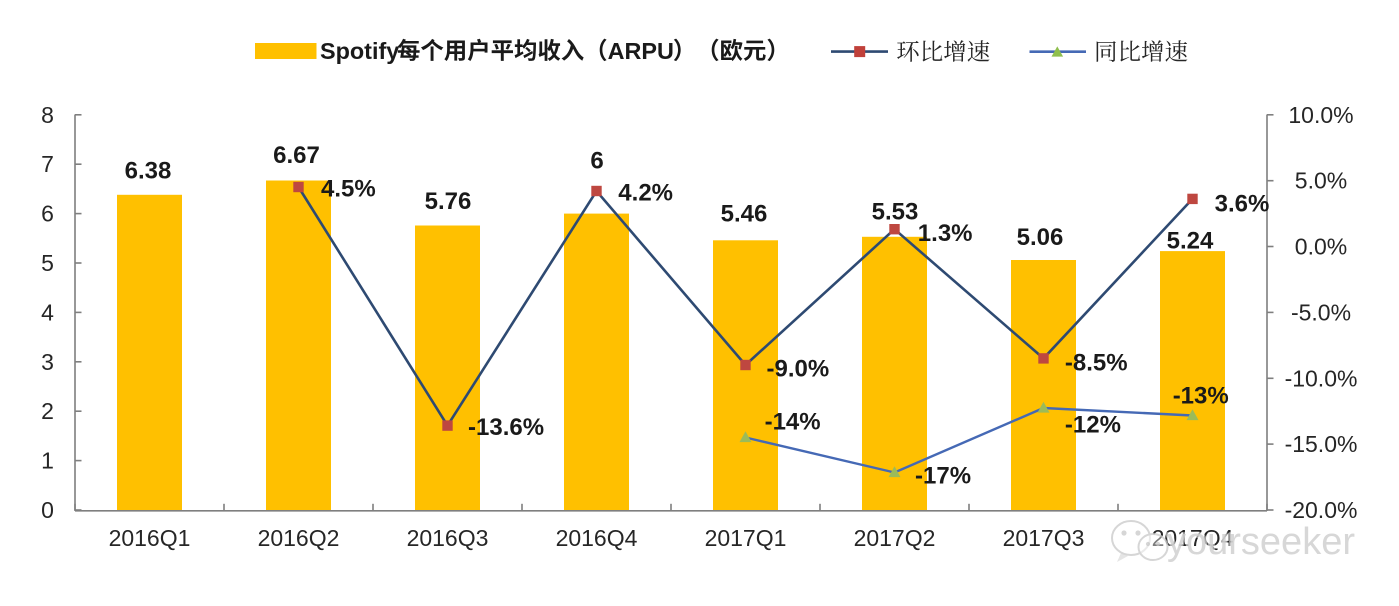 The height and width of the screenshot is (606, 1399). Describe the element at coordinates (47, 312) in the screenshot. I see `svg-text: 4` at that location.